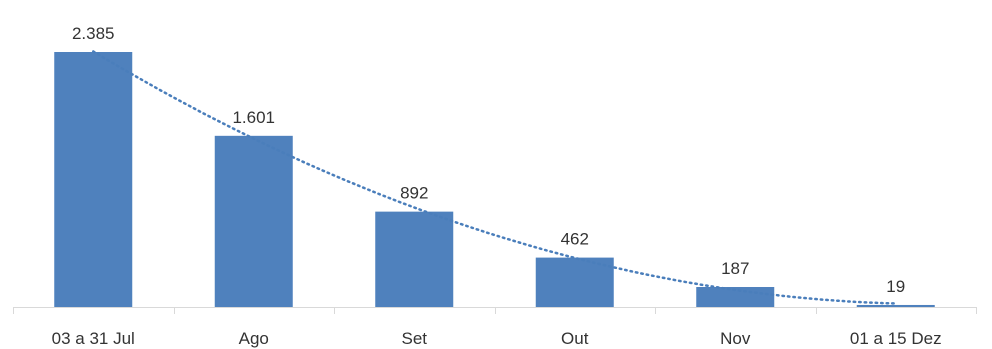 The height and width of the screenshot is (349, 992). What do you see at coordinates (253, 117) in the screenshot?
I see `data-label: 1.601` at bounding box center [253, 117].